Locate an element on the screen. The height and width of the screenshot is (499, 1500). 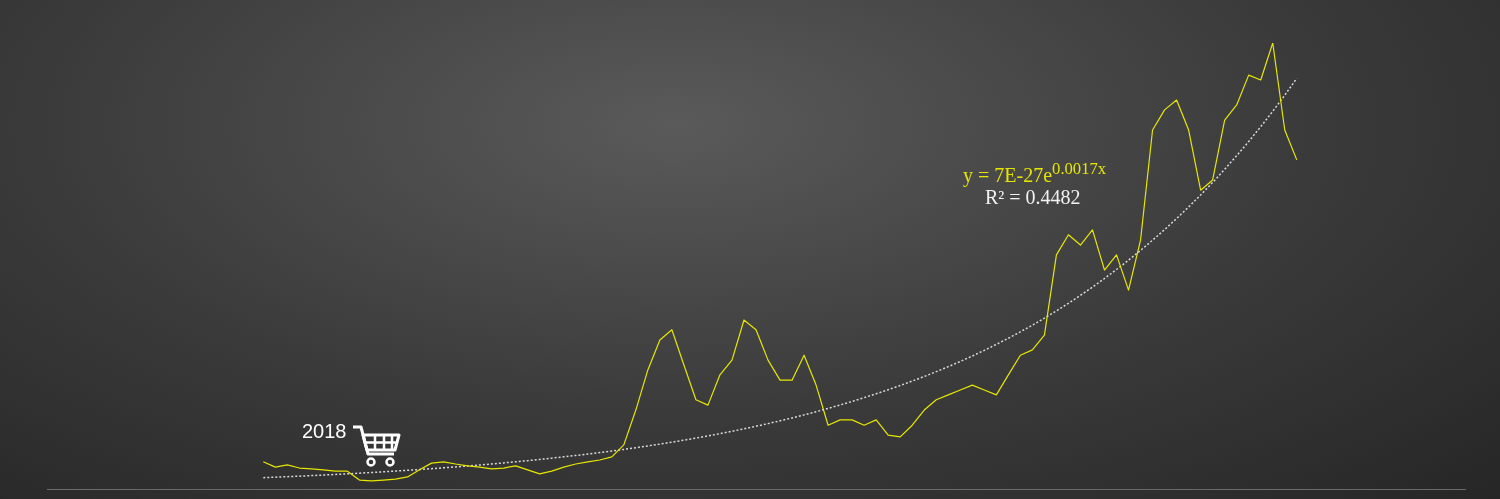
annotation: 2018 is located at coordinates (324, 431).